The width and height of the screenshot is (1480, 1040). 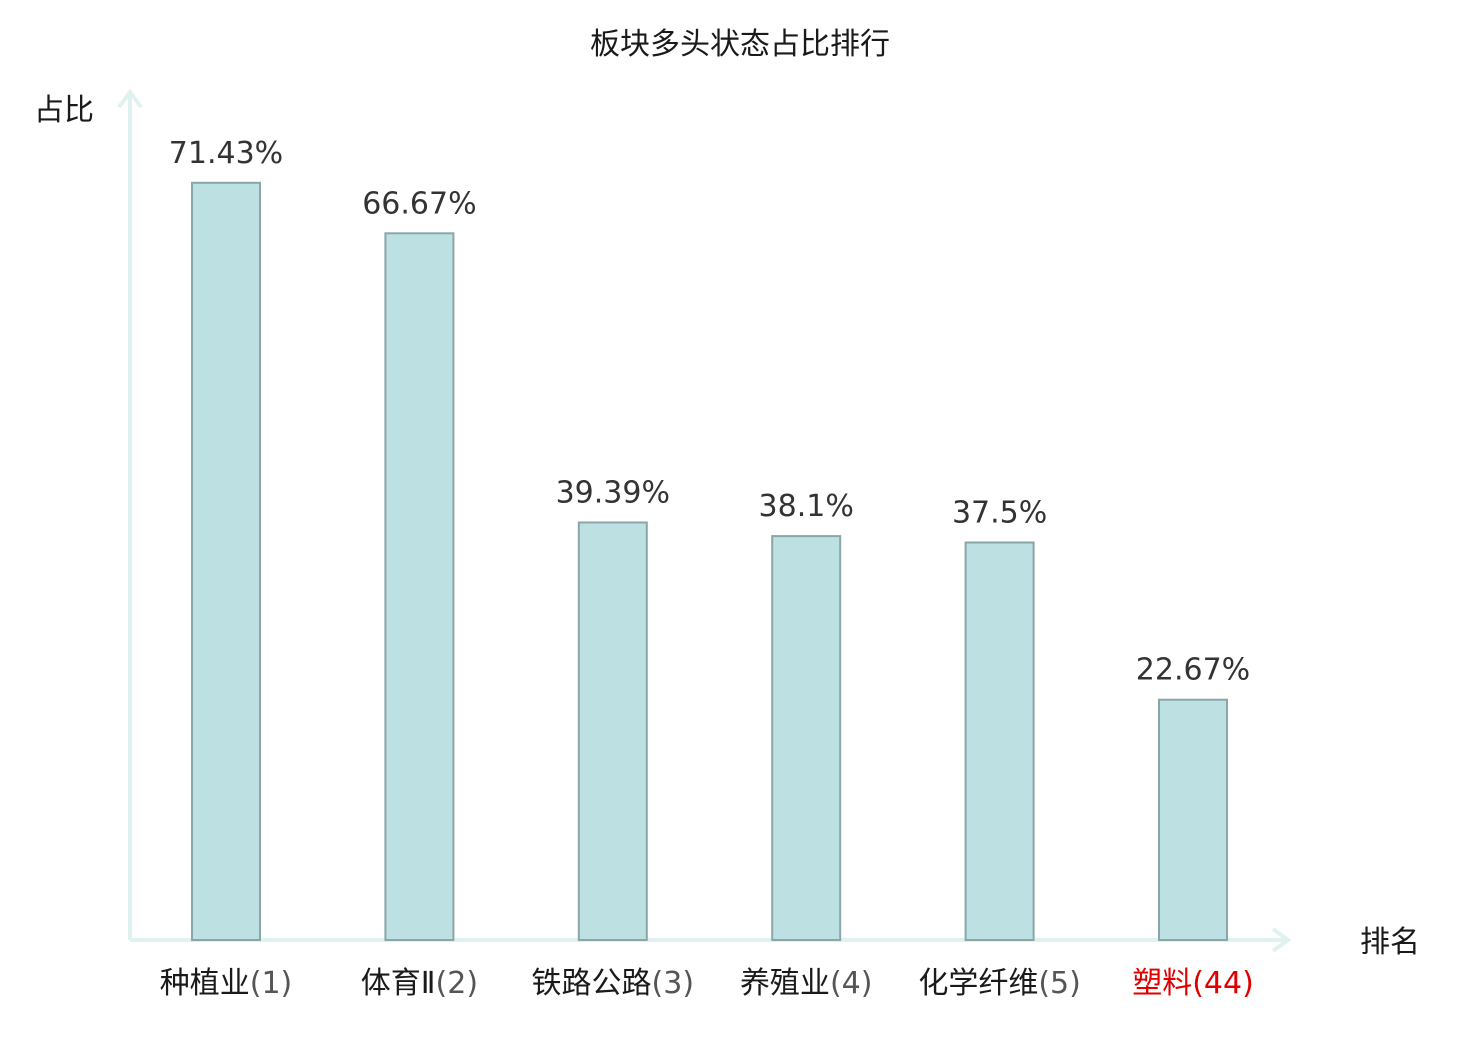 What do you see at coordinates (740, 44) in the screenshot?
I see `chart-title: 板块多头状态占比排行` at bounding box center [740, 44].